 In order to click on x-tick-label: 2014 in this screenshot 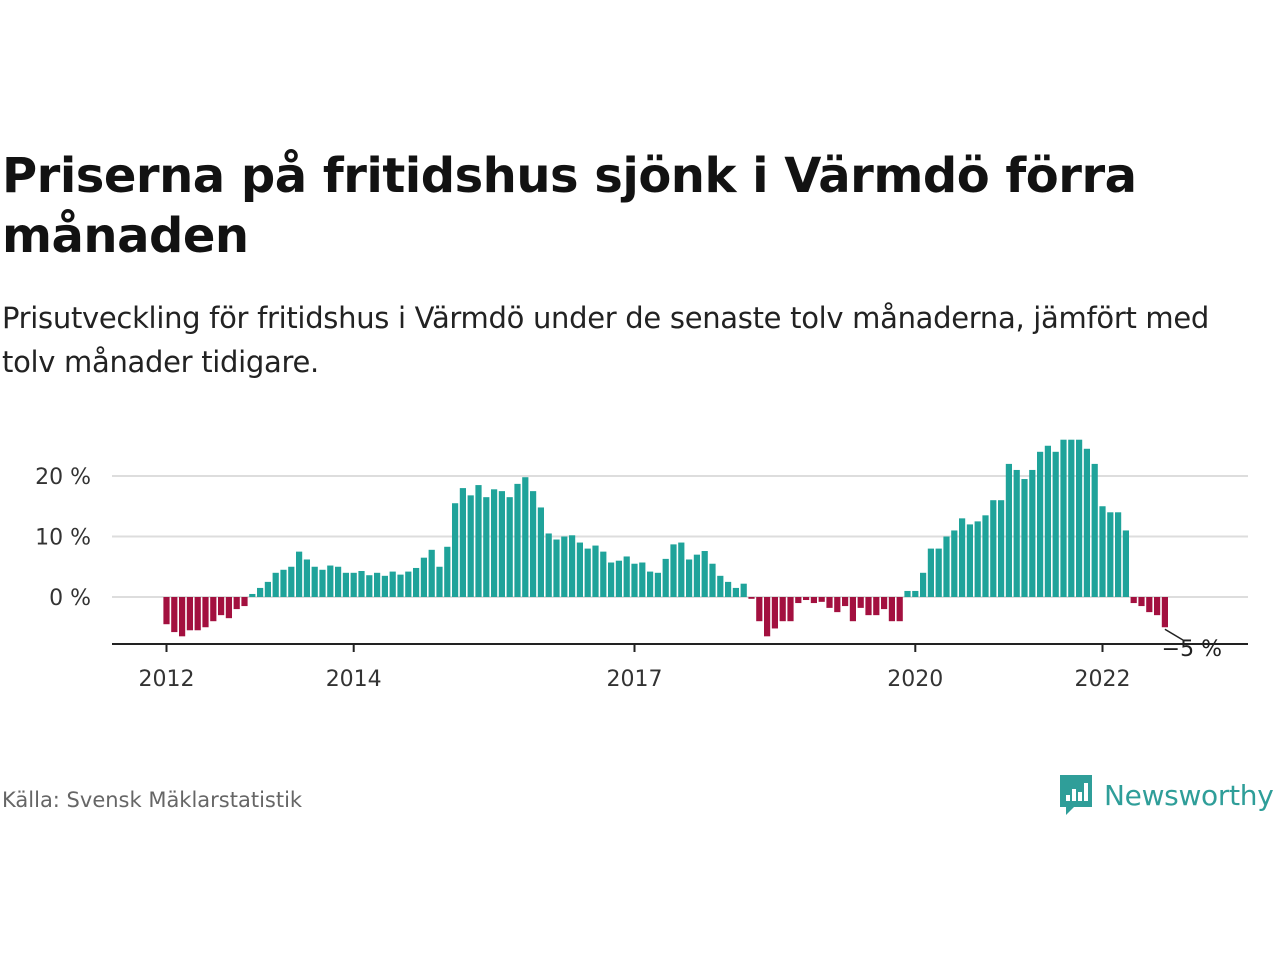, I will do `click(354, 679)`.